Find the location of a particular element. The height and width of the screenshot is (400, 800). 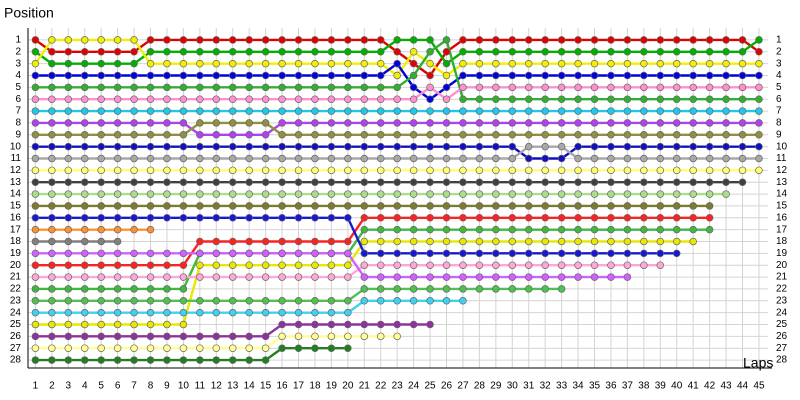

x-tick-label: 14 is located at coordinates (250, 386).